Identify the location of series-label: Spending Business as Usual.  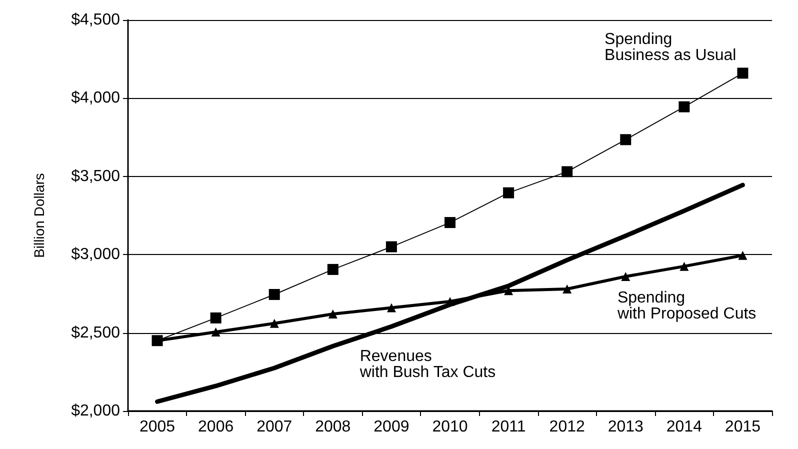
(670, 47).